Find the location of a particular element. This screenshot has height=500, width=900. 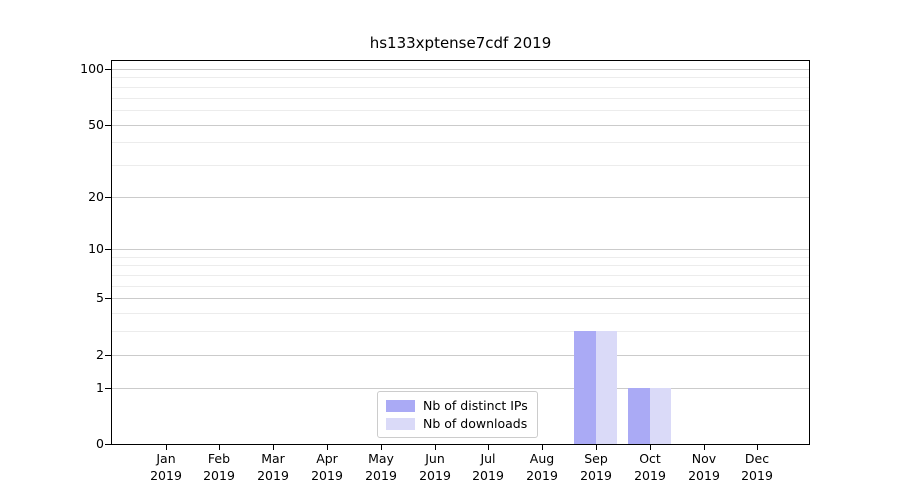

legend-label-downloads: Nb of downloads is located at coordinates (475, 423).